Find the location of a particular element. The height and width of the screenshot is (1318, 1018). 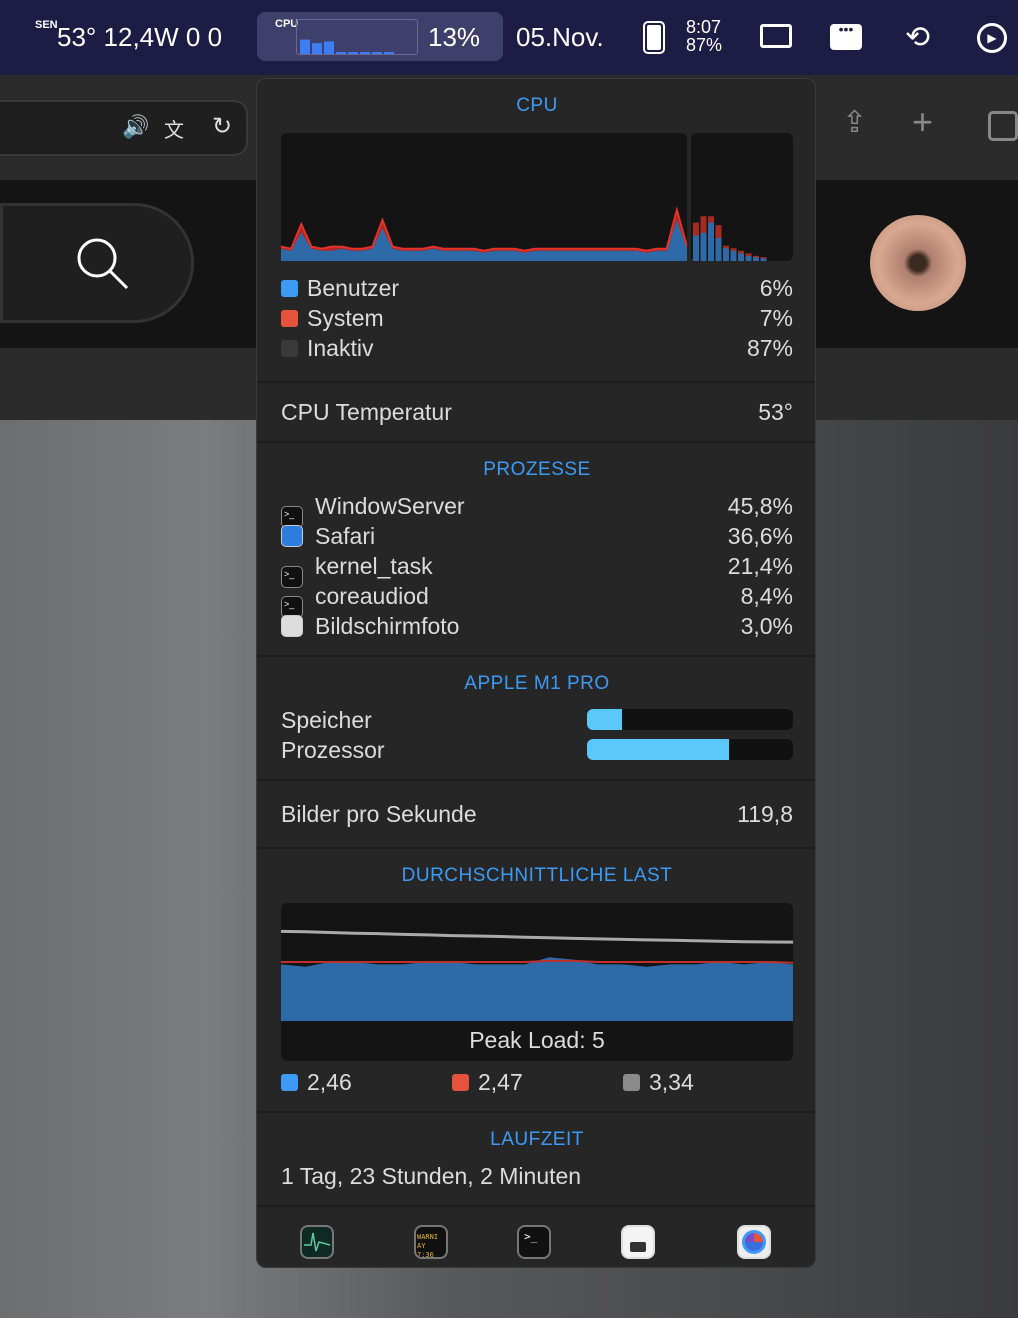

load-value: 2,47 is located at coordinates (537, 1082).